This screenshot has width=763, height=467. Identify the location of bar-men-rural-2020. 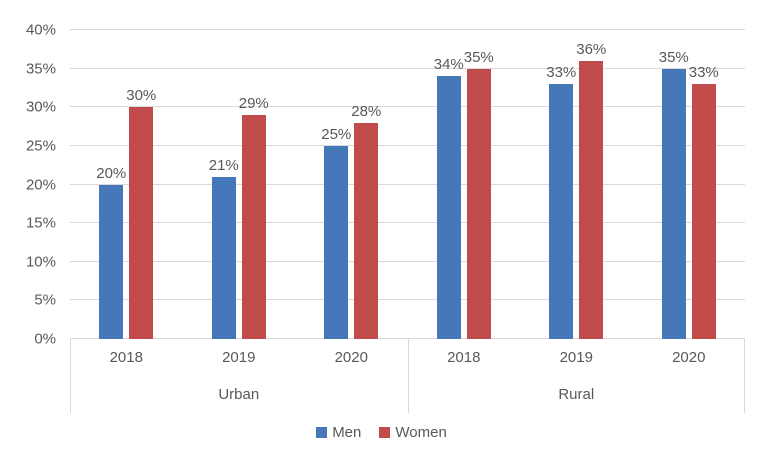
(673, 203).